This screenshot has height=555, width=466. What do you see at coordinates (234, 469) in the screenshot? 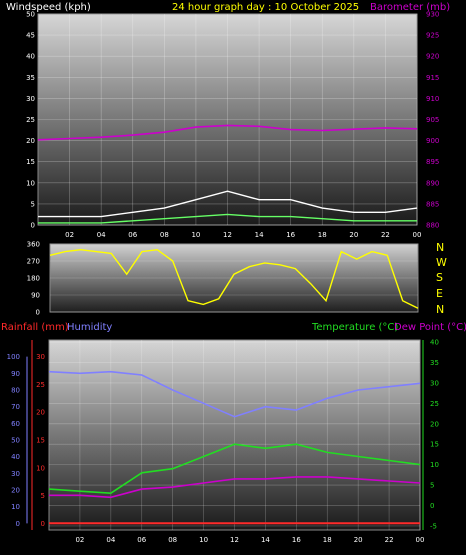
I see `temperature-line` at bounding box center [234, 469].